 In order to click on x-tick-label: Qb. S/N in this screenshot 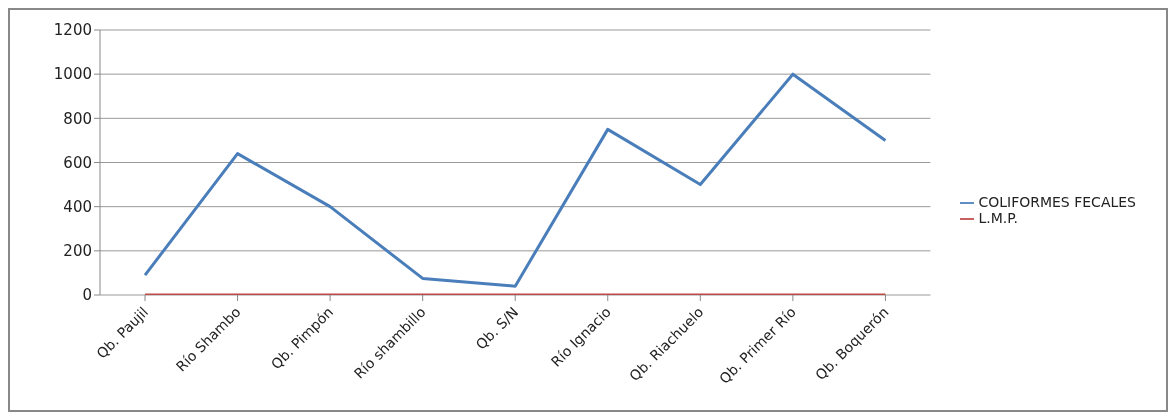, I will do `click(497, 328)`.